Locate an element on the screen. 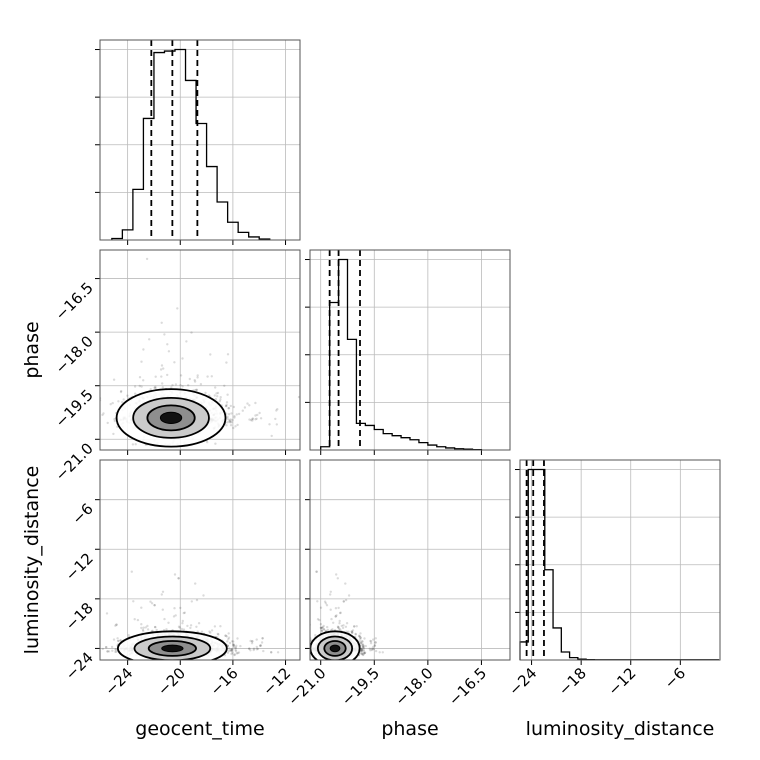  x-axis-label-phase: phase is located at coordinates (409, 729).